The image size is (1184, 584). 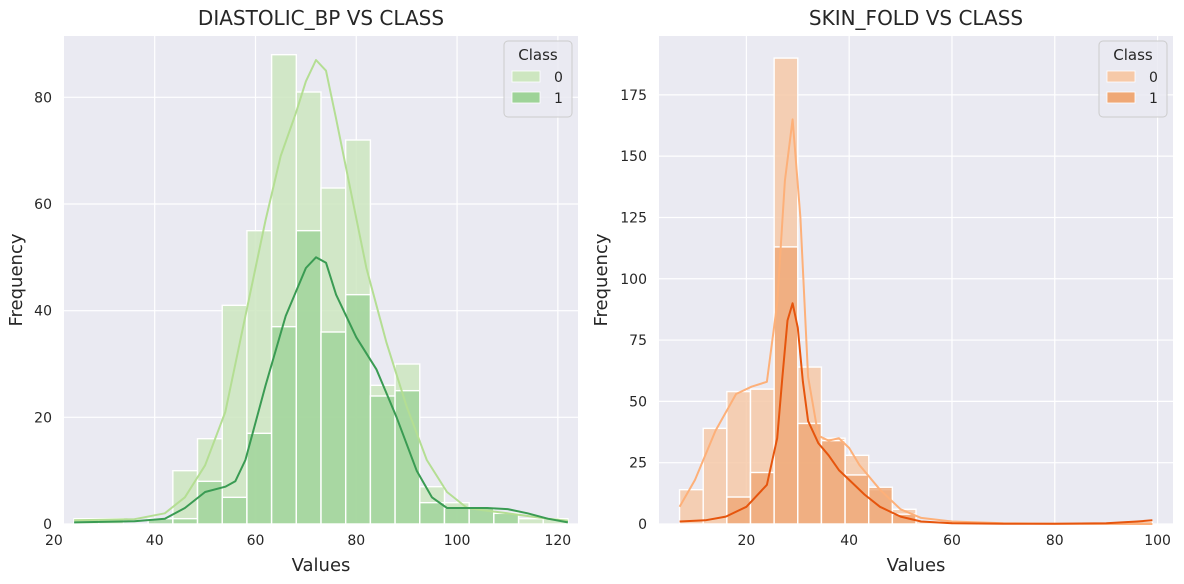 I want to click on chart-title: SKIN_FOLD VS CLASS, so click(x=916, y=18).